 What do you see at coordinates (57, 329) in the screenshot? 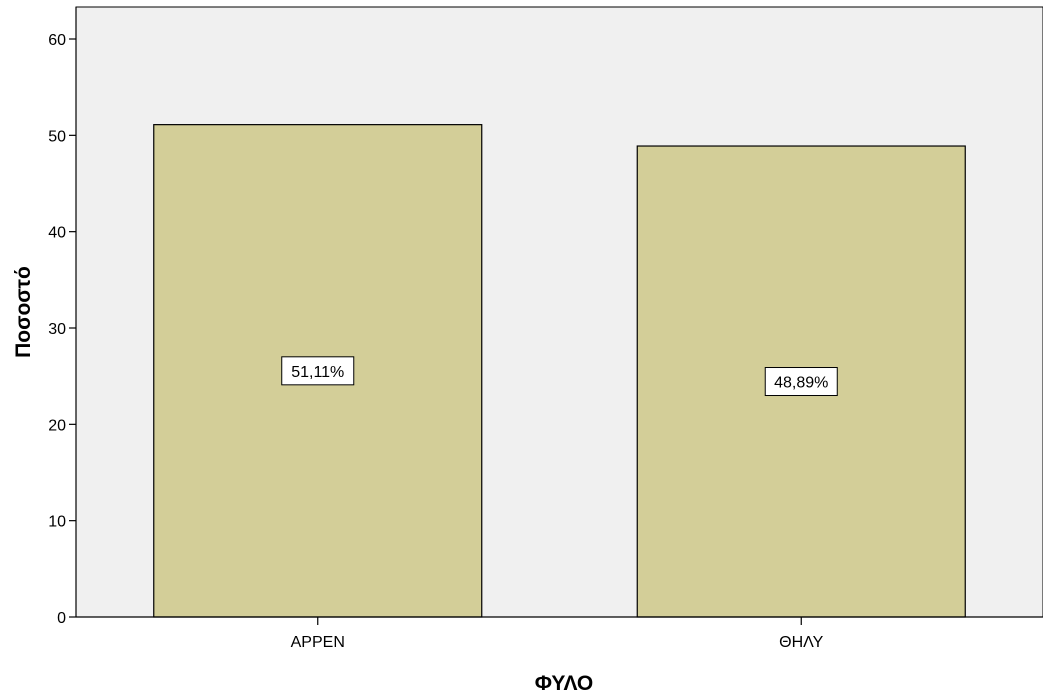
I see `y-tick-label: 30` at bounding box center [57, 329].